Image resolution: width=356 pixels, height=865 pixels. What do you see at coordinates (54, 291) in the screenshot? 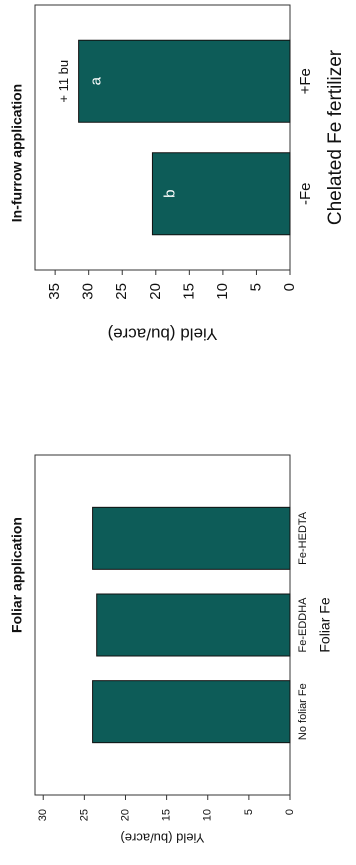
I see `y-tick-label: 35` at bounding box center [54, 291].